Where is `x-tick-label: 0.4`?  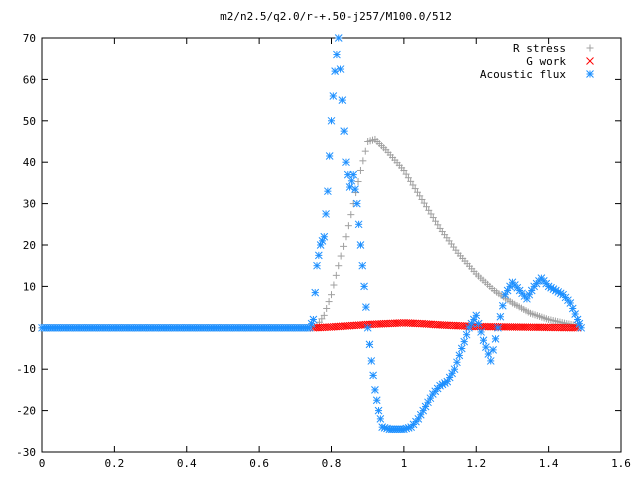 x-tick-label: 0.4 is located at coordinates (187, 463).